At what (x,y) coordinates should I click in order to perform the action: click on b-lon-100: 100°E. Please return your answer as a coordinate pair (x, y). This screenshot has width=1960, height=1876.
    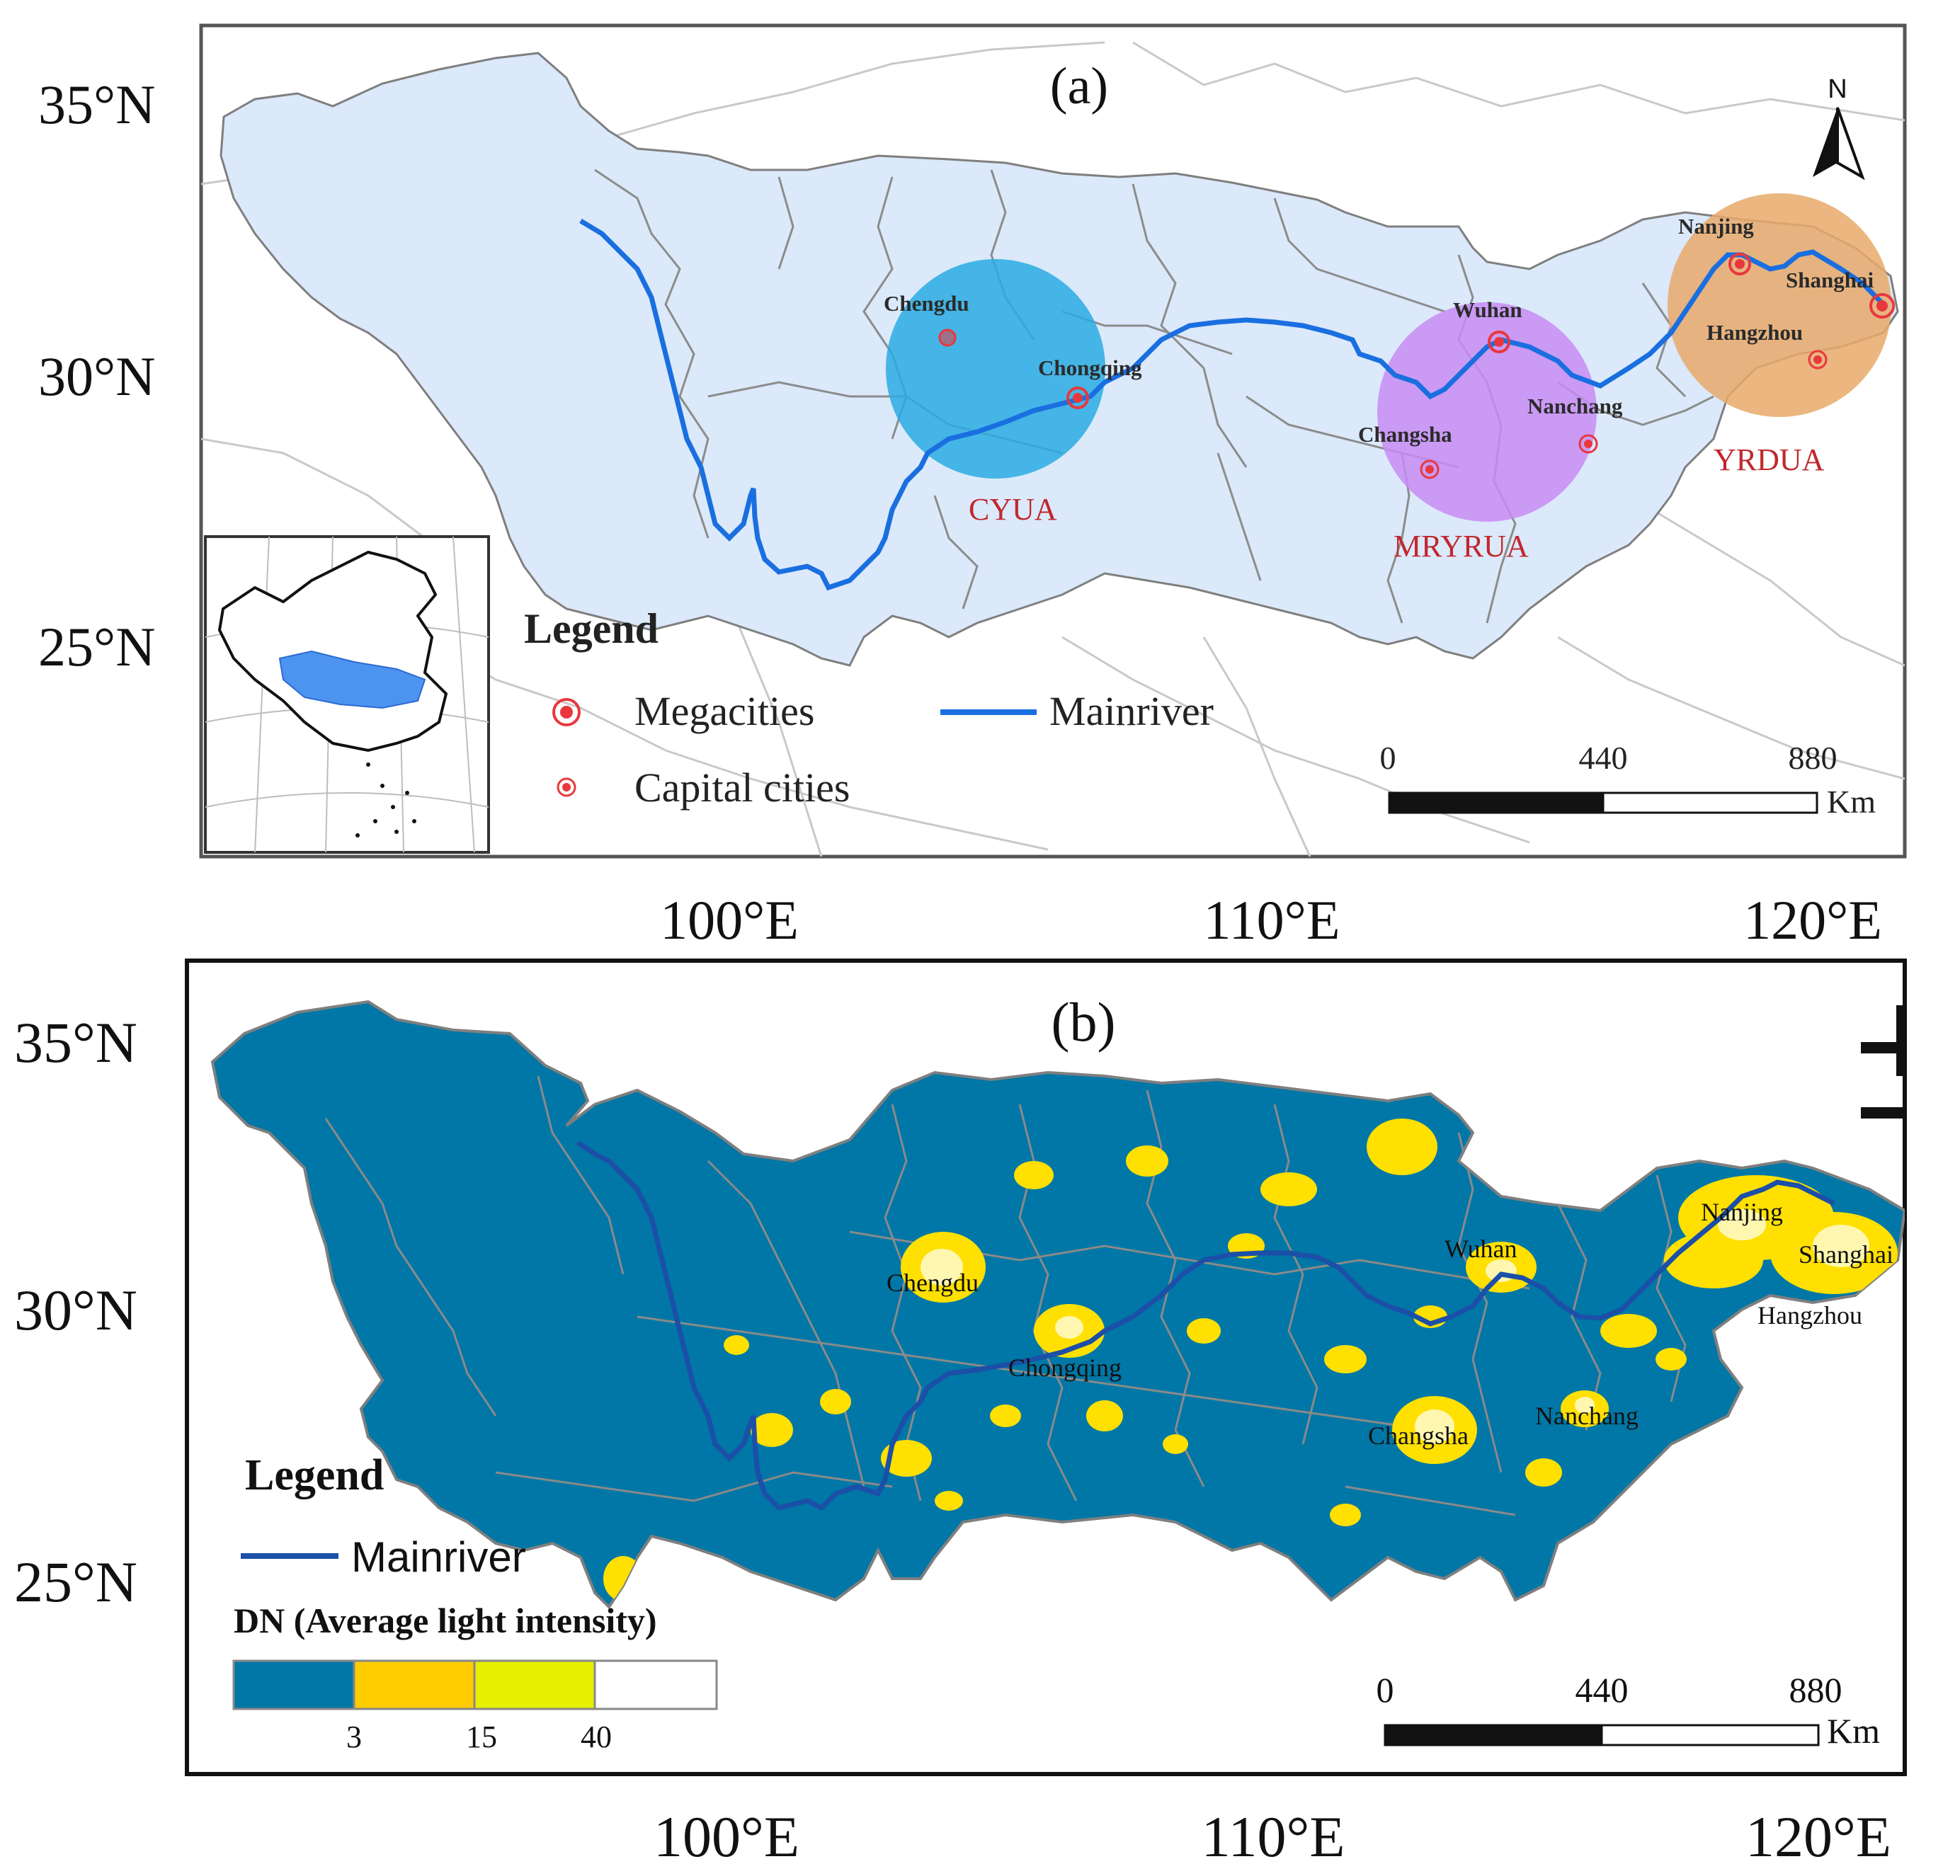
    Looking at the image, I should click on (727, 1836).